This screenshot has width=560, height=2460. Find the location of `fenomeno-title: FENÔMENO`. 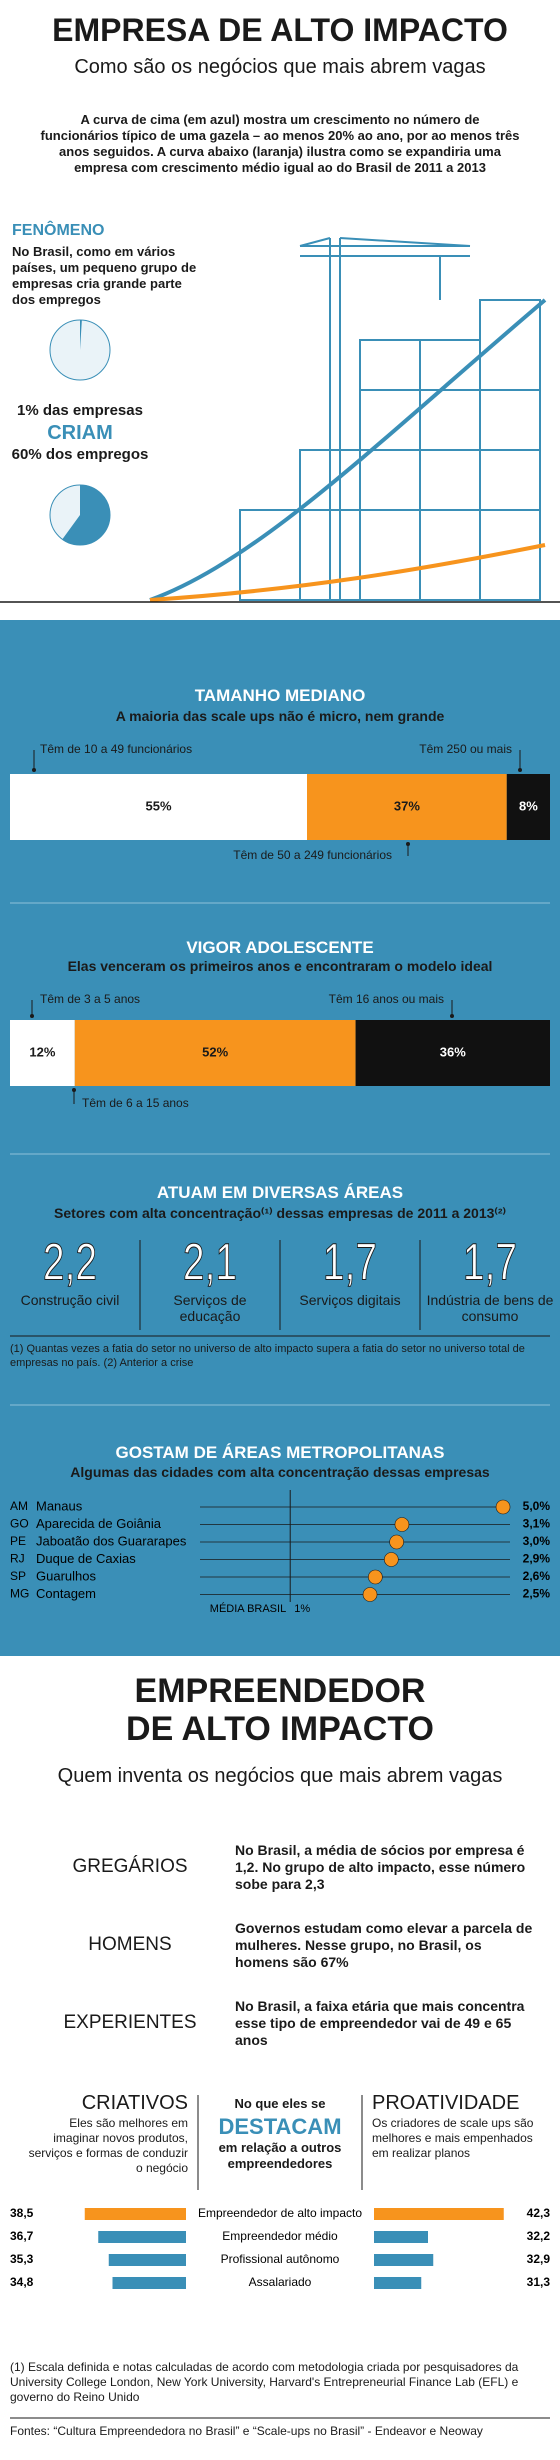

fenomeno-title: FENÔMENO is located at coordinates (58, 230).